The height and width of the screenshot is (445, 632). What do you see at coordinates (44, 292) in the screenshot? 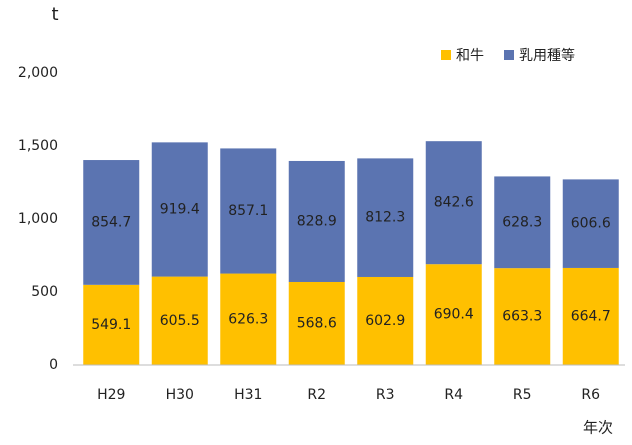
I see `y-tick-label: 500` at bounding box center [44, 292].